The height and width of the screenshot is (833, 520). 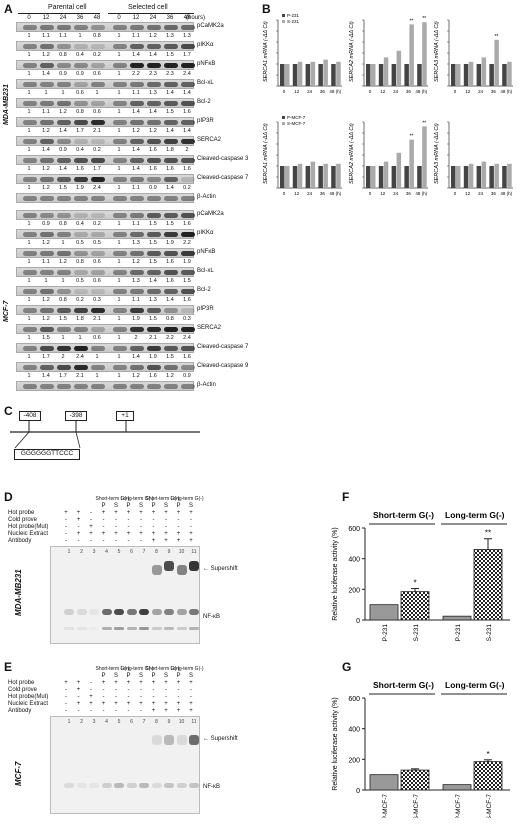 What do you see at coordinates (170, 74) in the screenshot?
I see `densitometry-value: 2.3` at bounding box center [170, 74].